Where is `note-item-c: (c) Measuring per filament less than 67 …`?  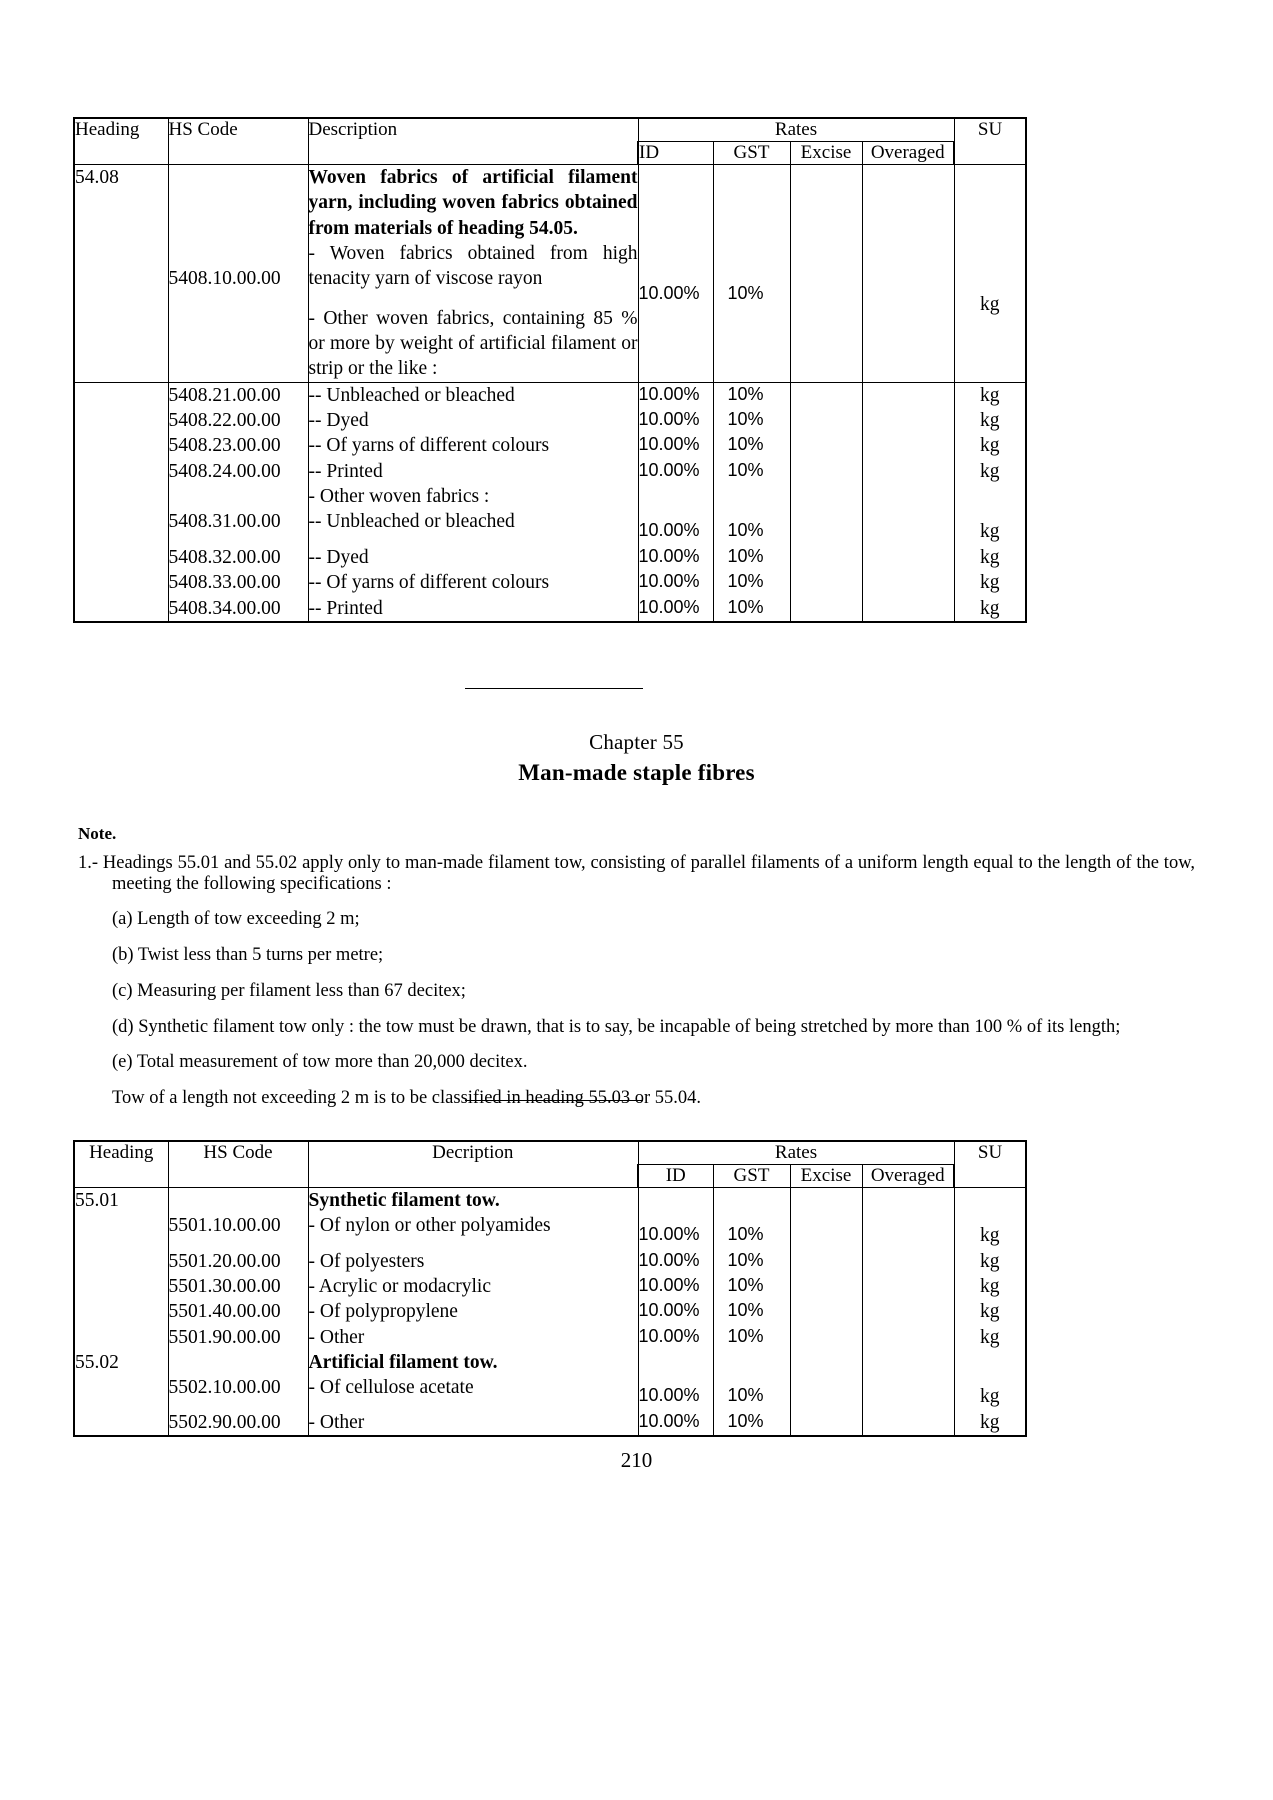
note-item-c: (c) Measuring per filament less than 67 … is located at coordinates (289, 990).